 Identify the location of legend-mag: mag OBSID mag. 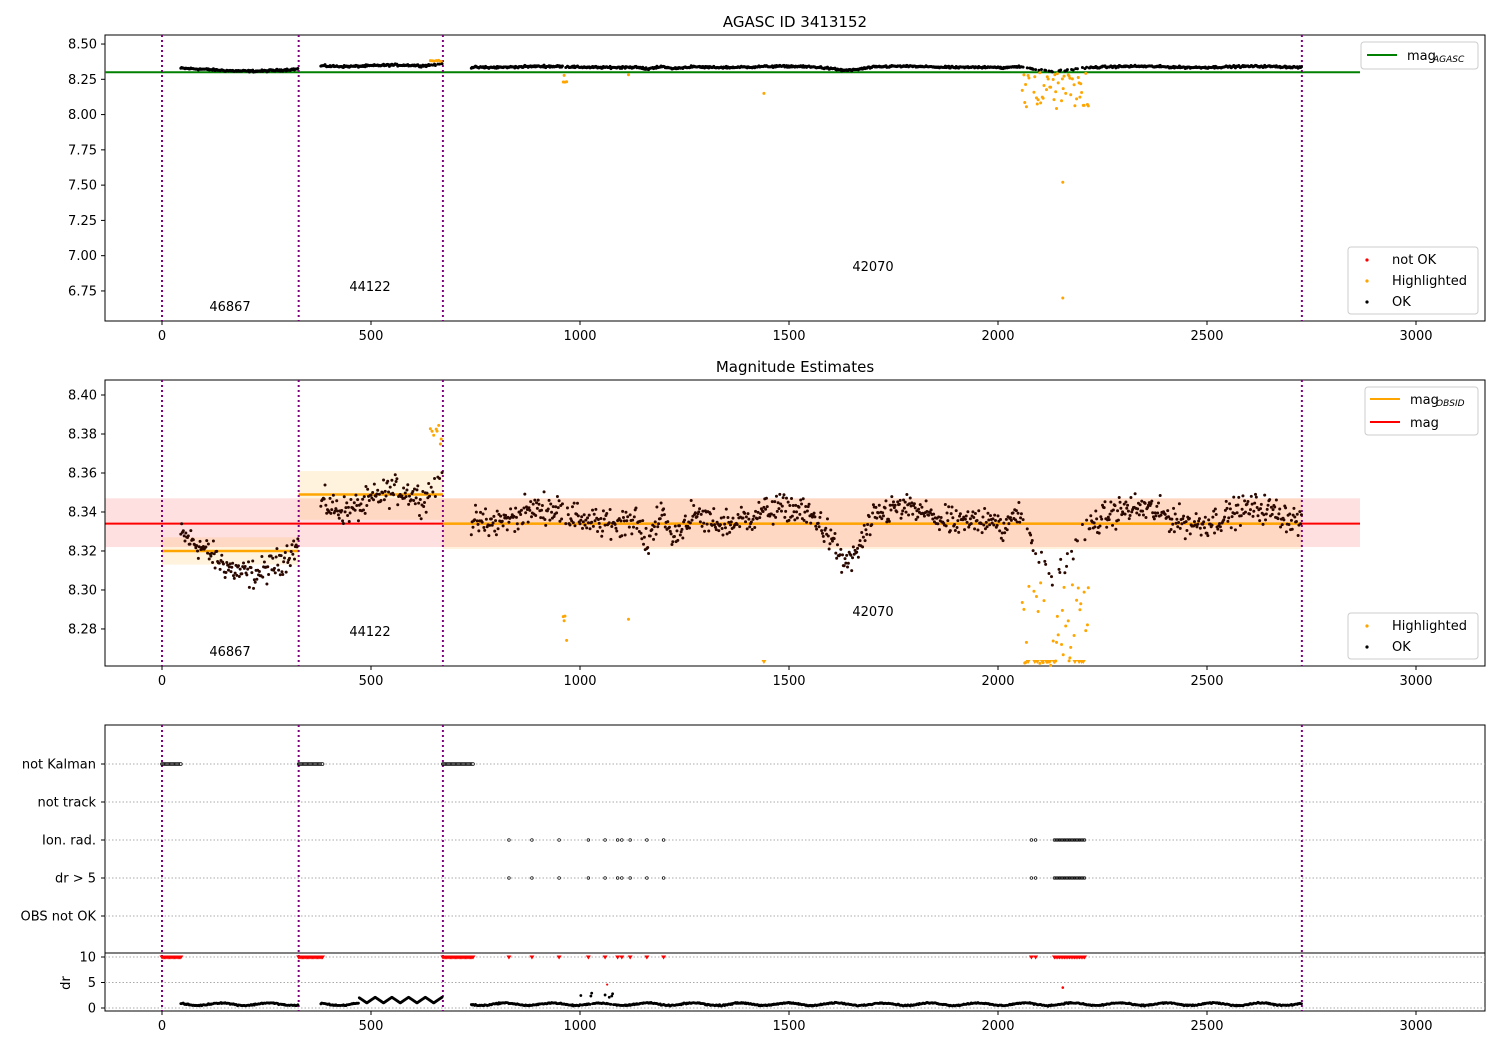
(1421, 411).